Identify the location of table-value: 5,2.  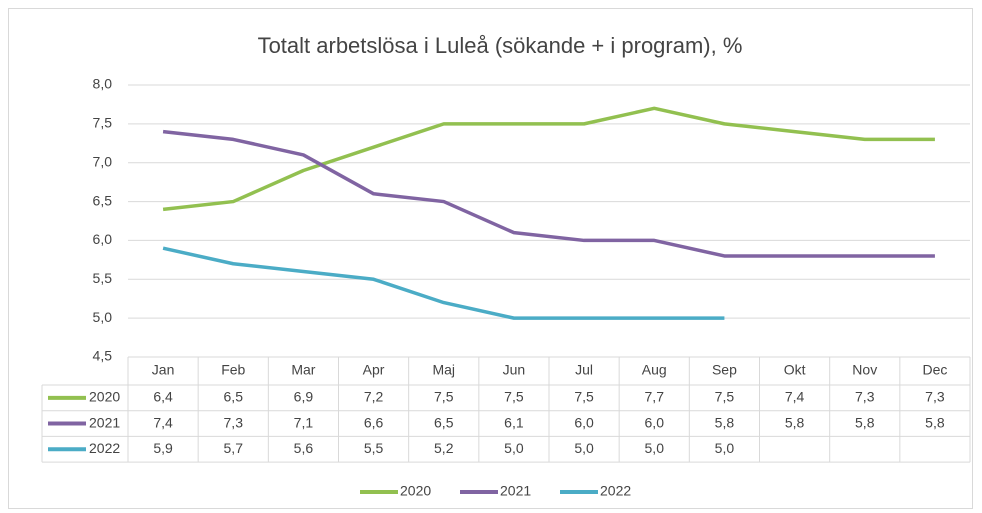
(444, 448).